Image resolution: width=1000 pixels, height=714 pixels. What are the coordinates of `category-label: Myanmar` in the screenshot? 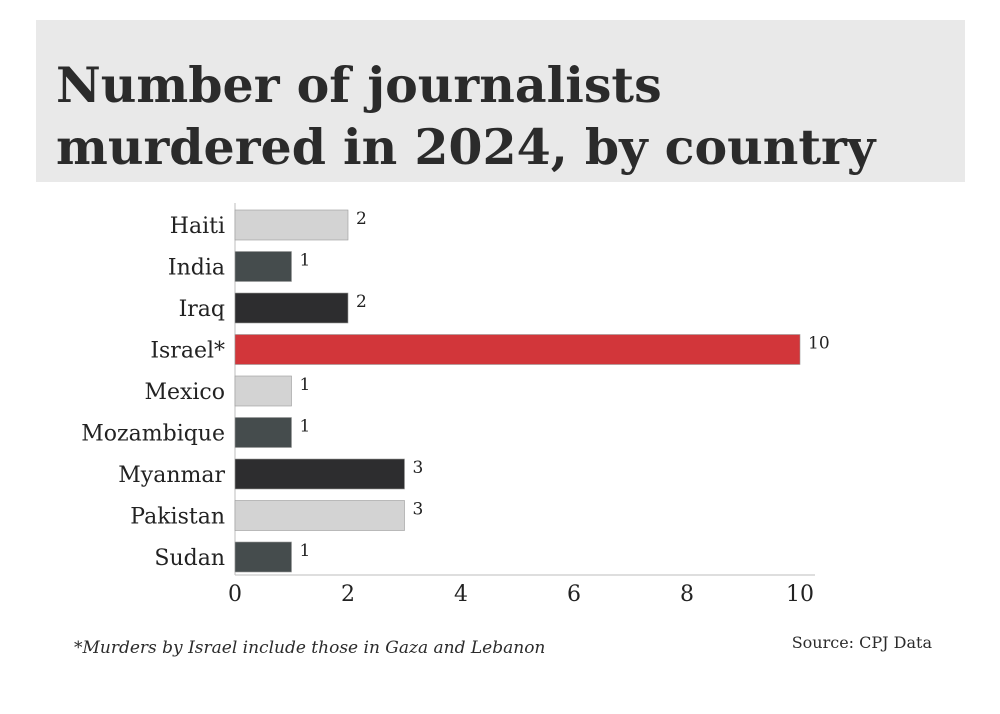 It's located at (171, 475).